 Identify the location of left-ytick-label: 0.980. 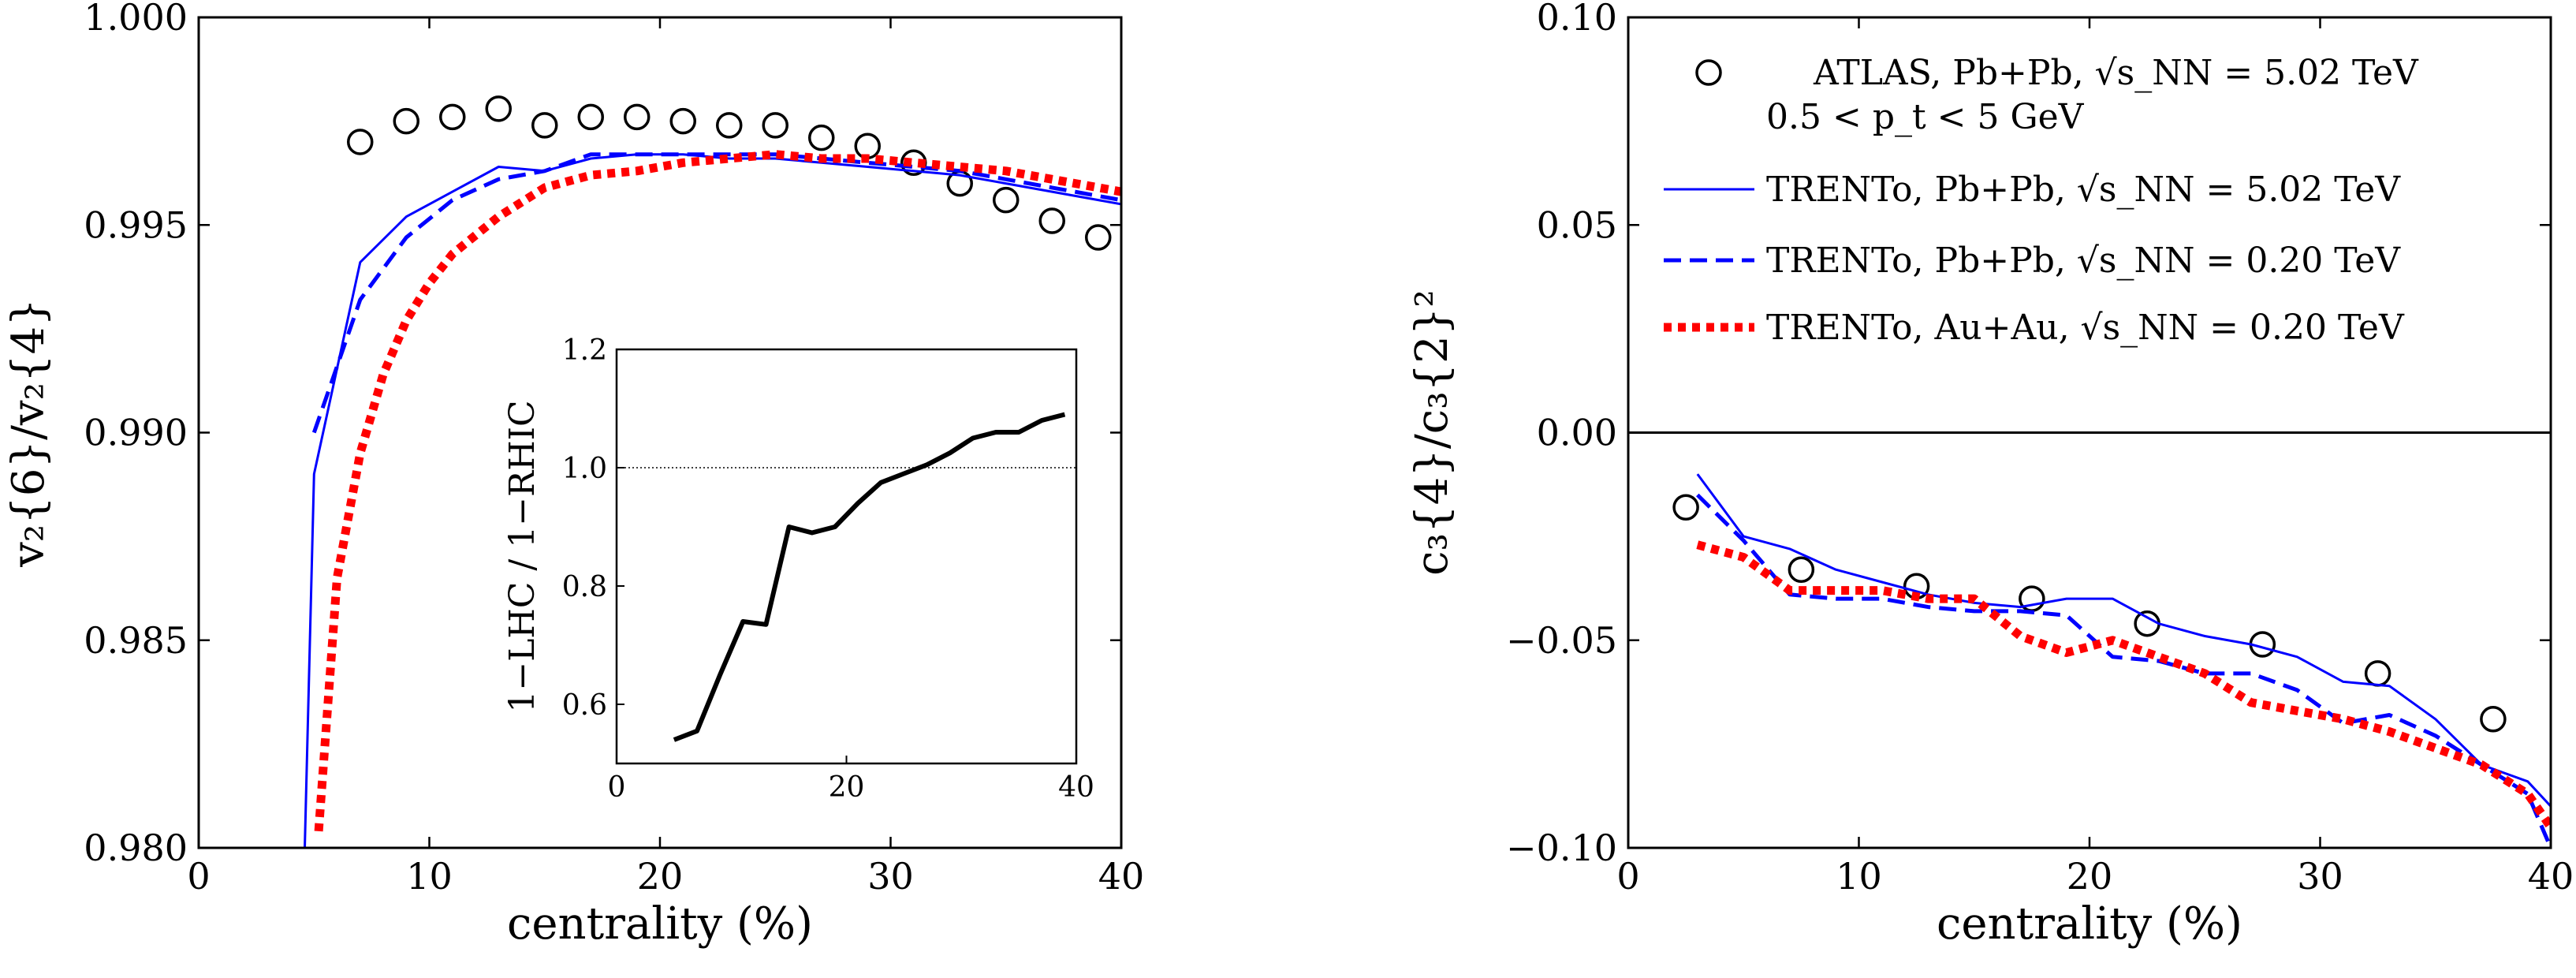
(136, 848).